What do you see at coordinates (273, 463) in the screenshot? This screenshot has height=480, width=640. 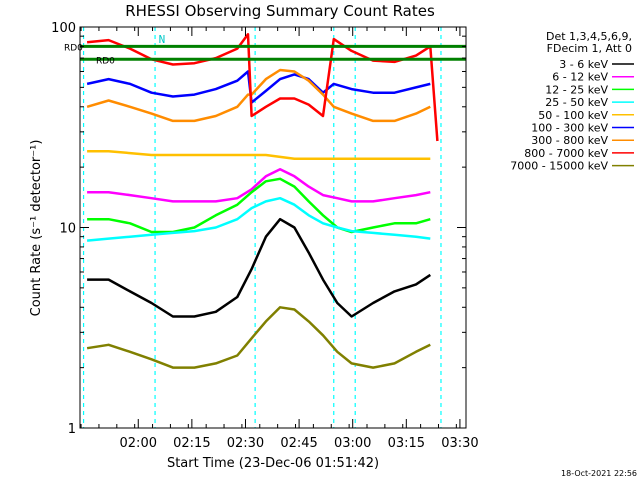 I see `x-axis-label: Start Time (23-Dec-06 01:51:42)` at bounding box center [273, 463].